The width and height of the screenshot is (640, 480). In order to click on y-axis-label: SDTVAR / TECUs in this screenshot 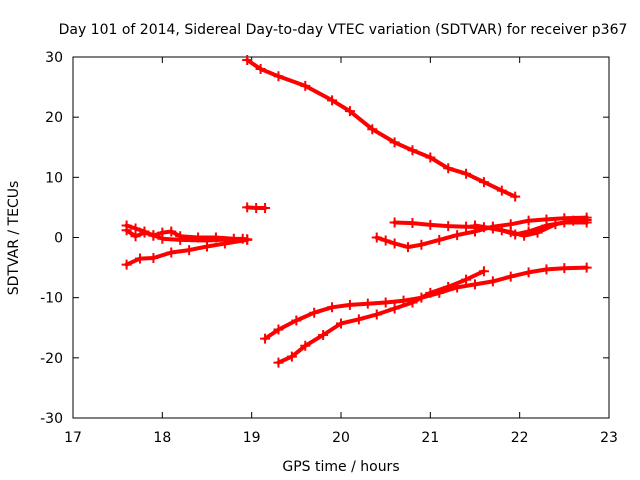, I will do `click(14, 238)`.